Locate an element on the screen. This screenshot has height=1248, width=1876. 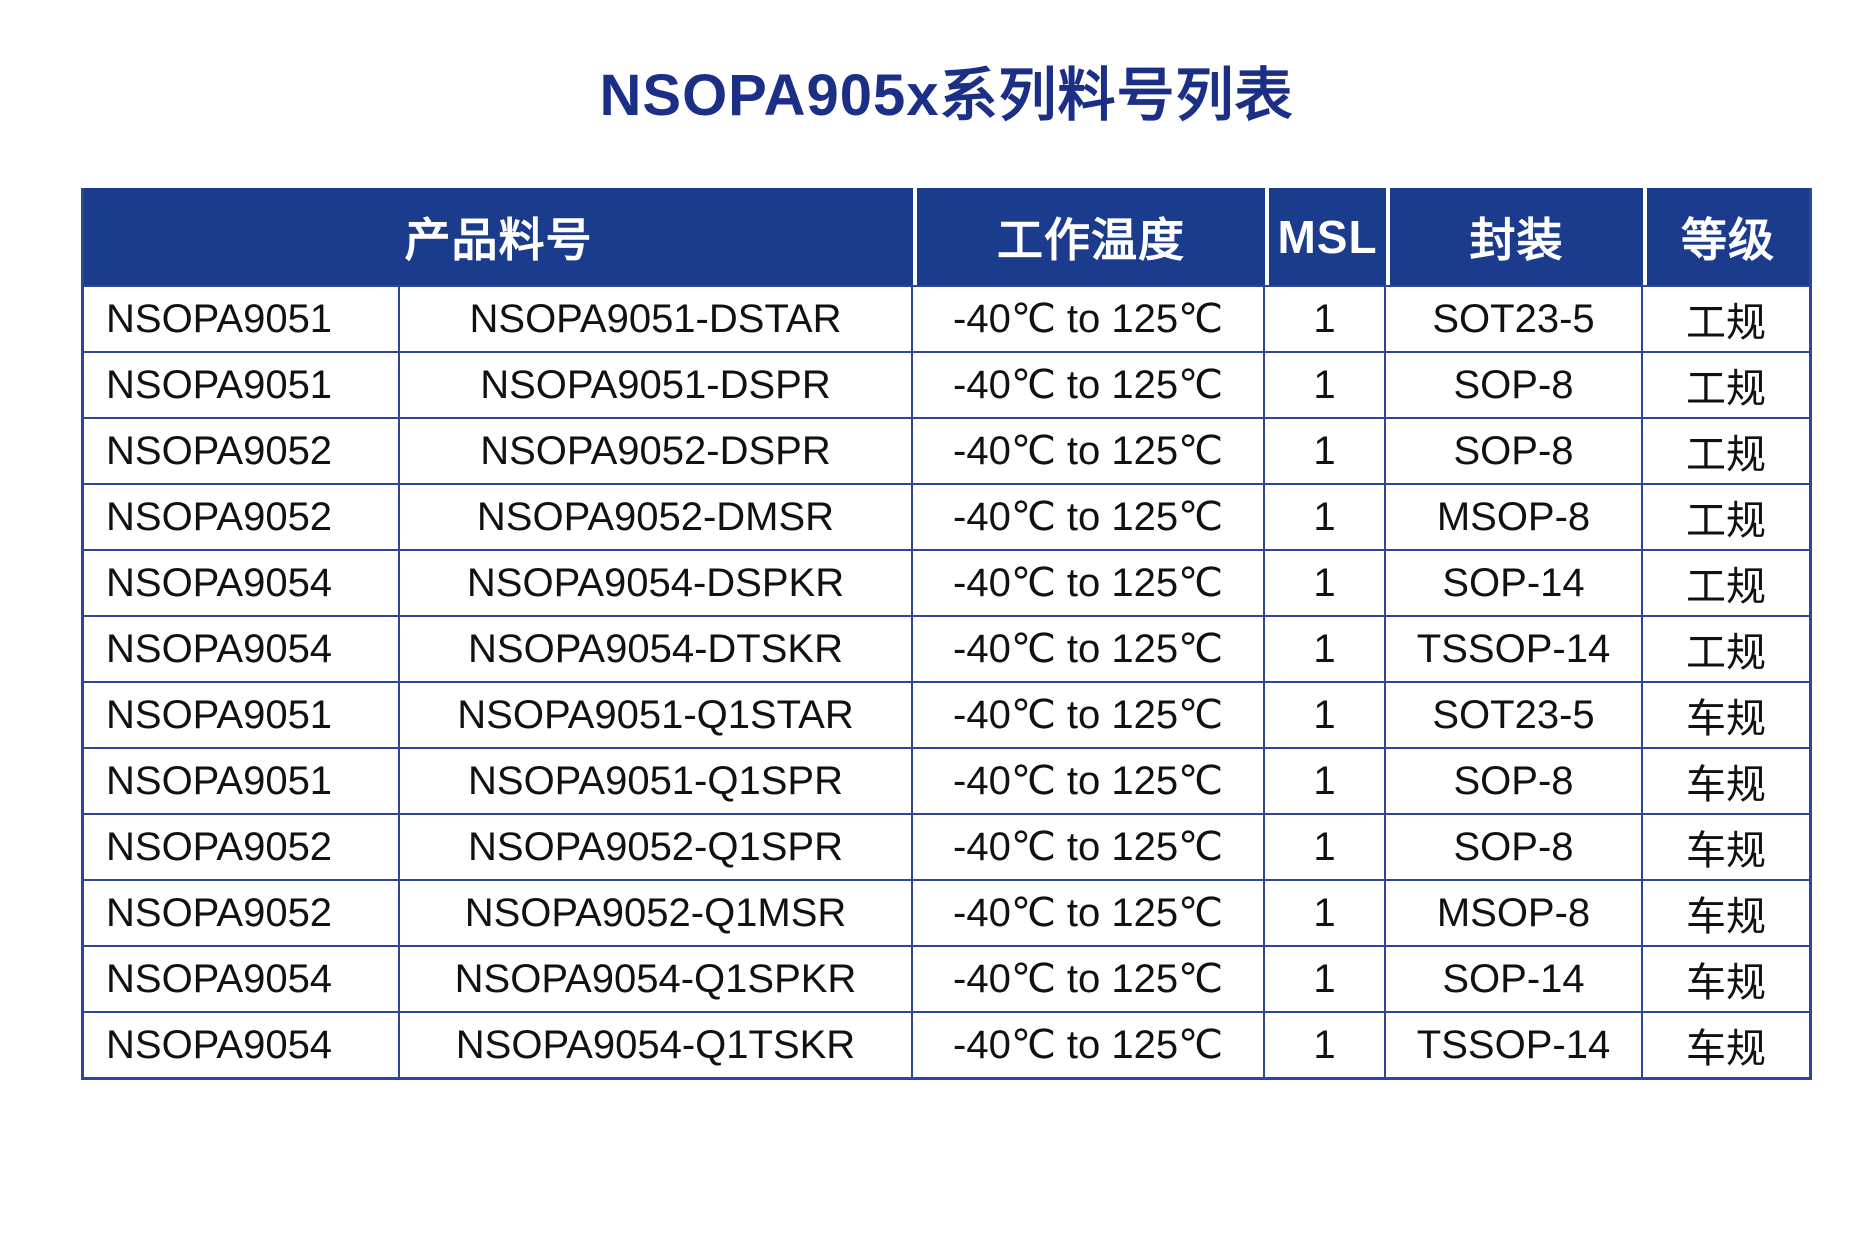
part-number-cell: NSOPA9052-Q1SPR is located at coordinates (656, 846).